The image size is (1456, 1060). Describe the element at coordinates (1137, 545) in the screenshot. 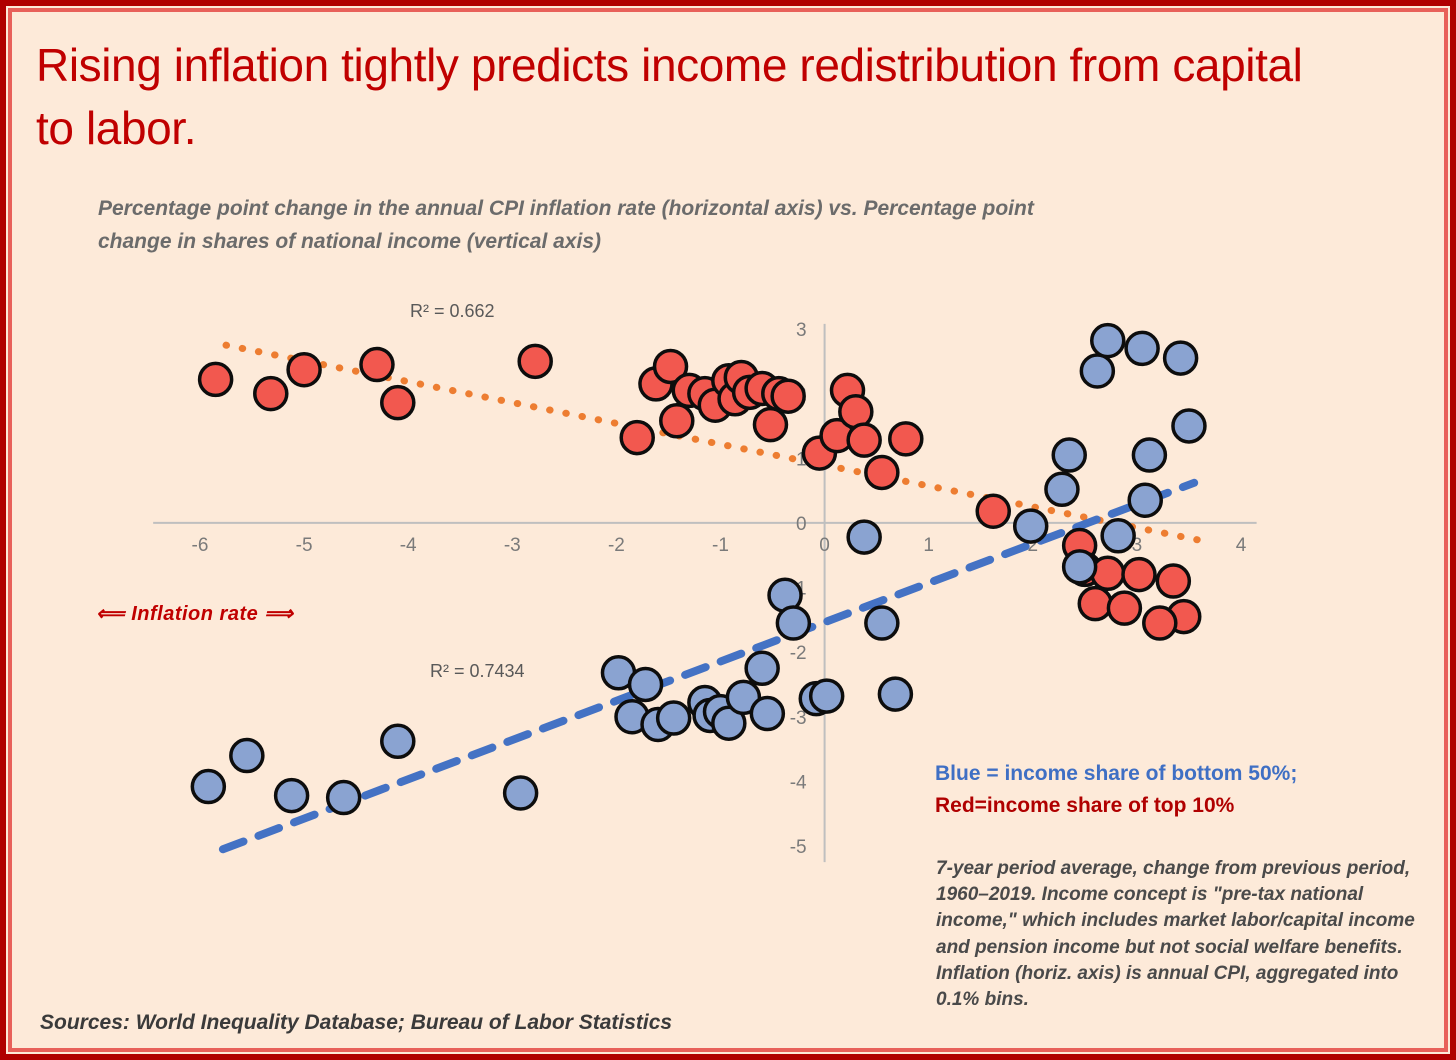

I see `x-tick-label: 3` at that location.